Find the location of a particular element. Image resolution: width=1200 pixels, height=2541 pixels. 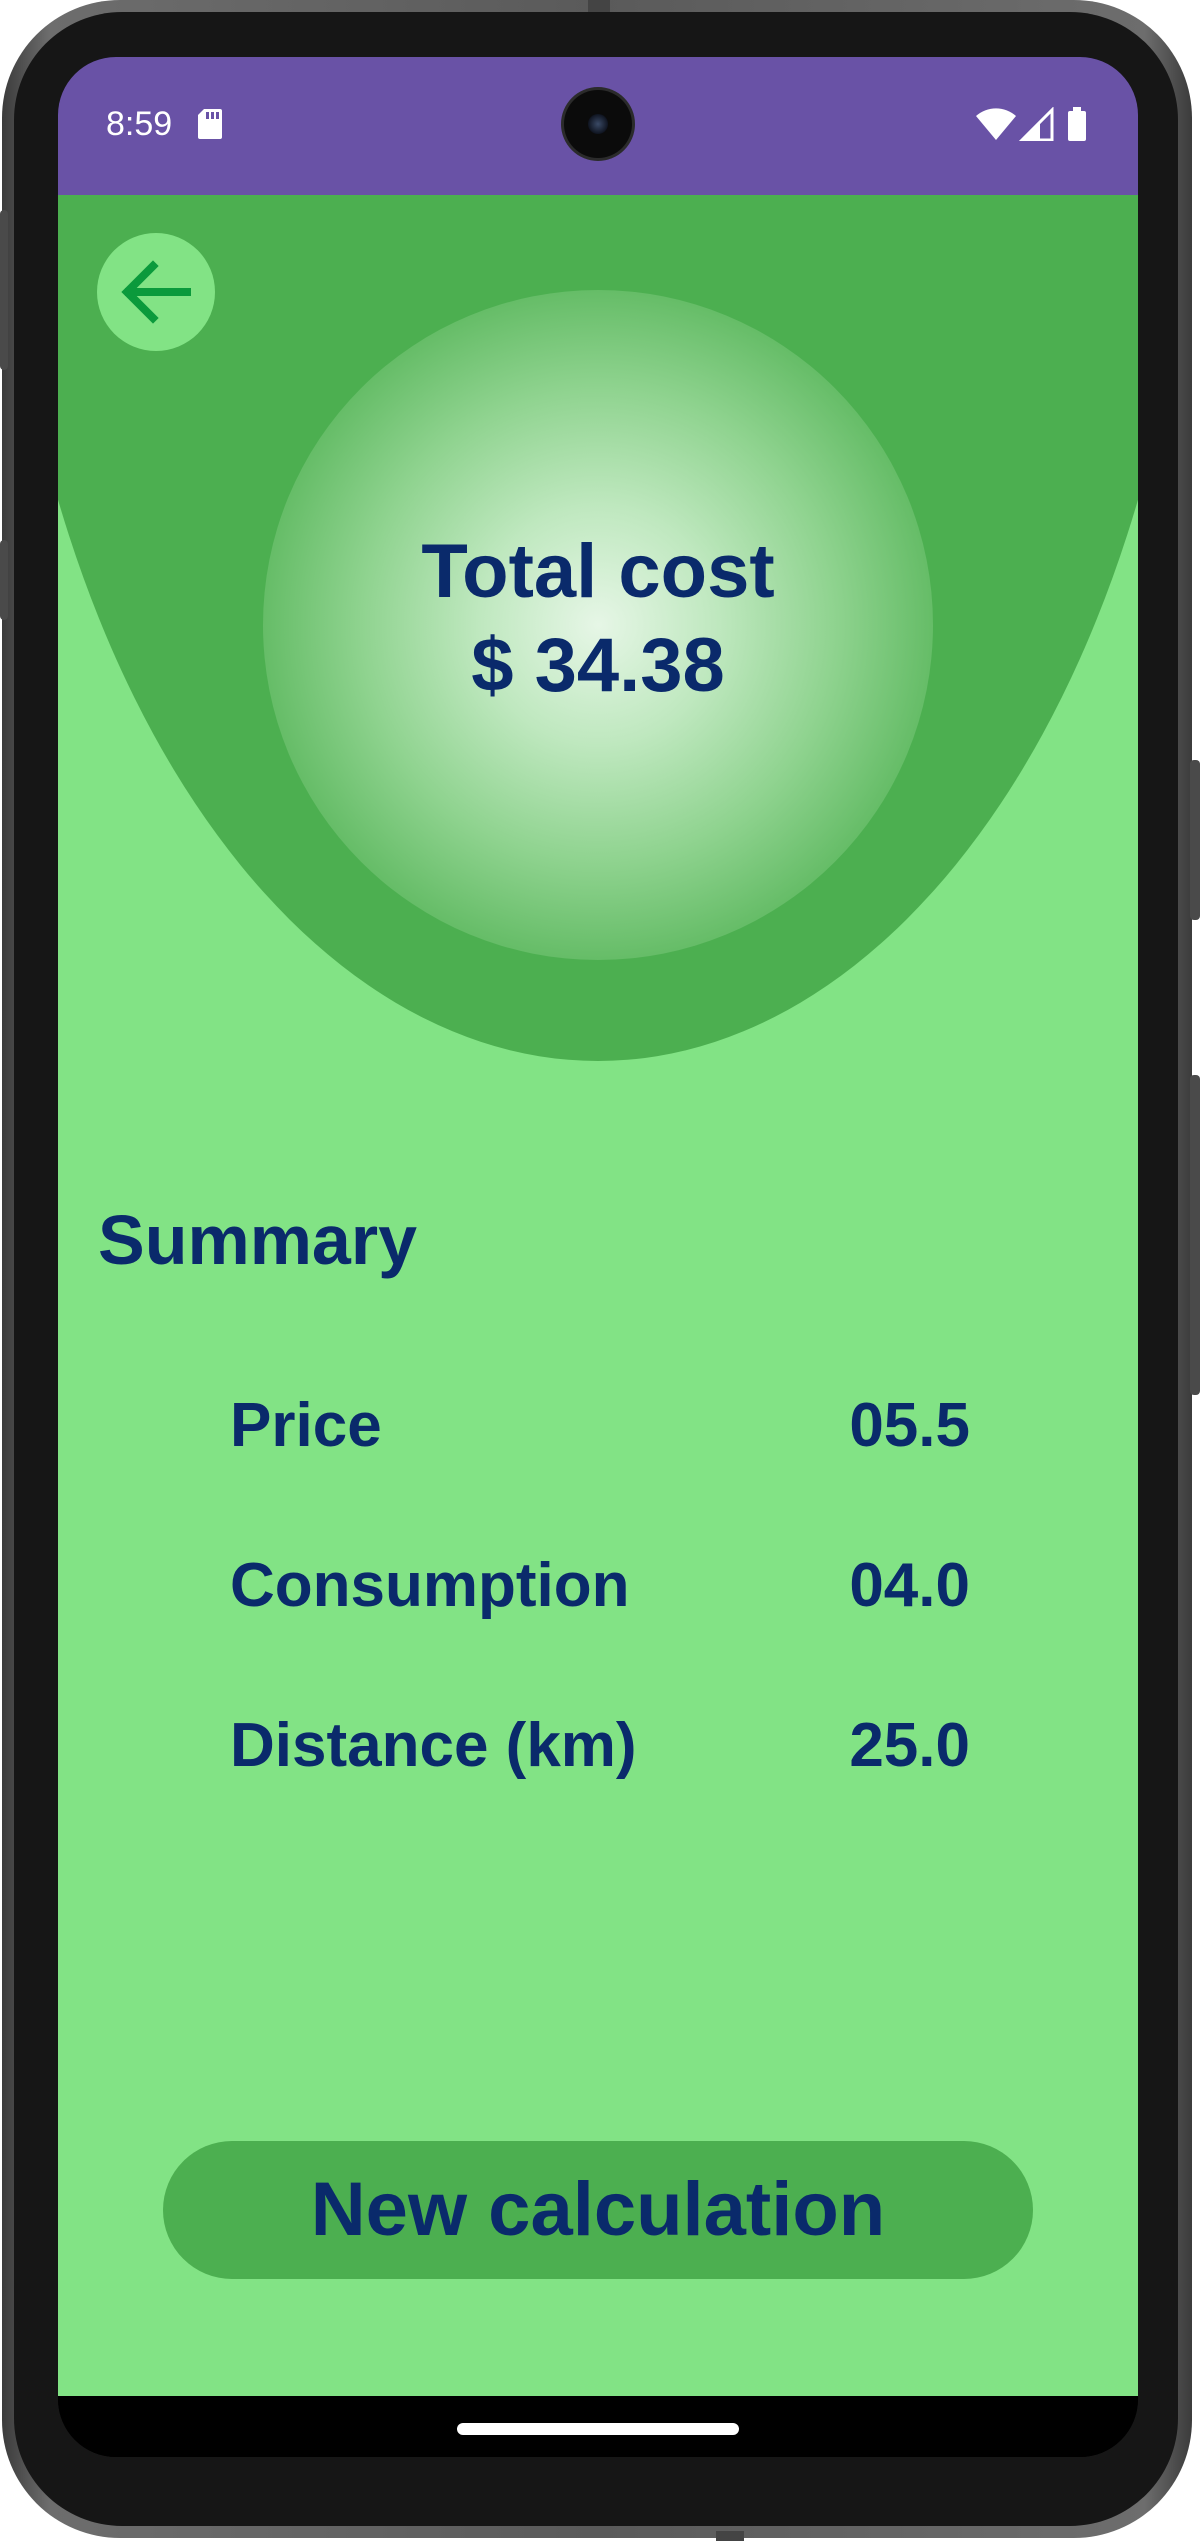

distance-value: 25.0 is located at coordinates (909, 1745).